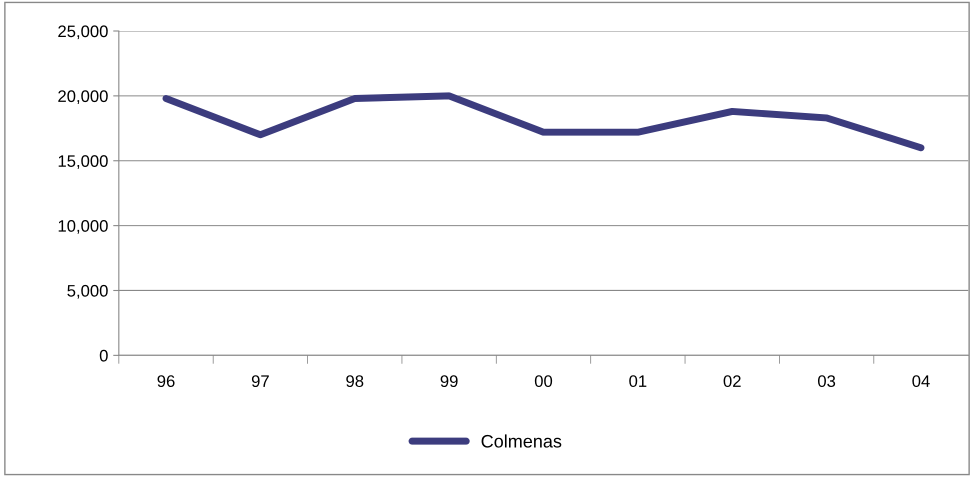 The height and width of the screenshot is (477, 974). Describe the element at coordinates (522, 441) in the screenshot. I see `legend-label: Colmenas` at that location.